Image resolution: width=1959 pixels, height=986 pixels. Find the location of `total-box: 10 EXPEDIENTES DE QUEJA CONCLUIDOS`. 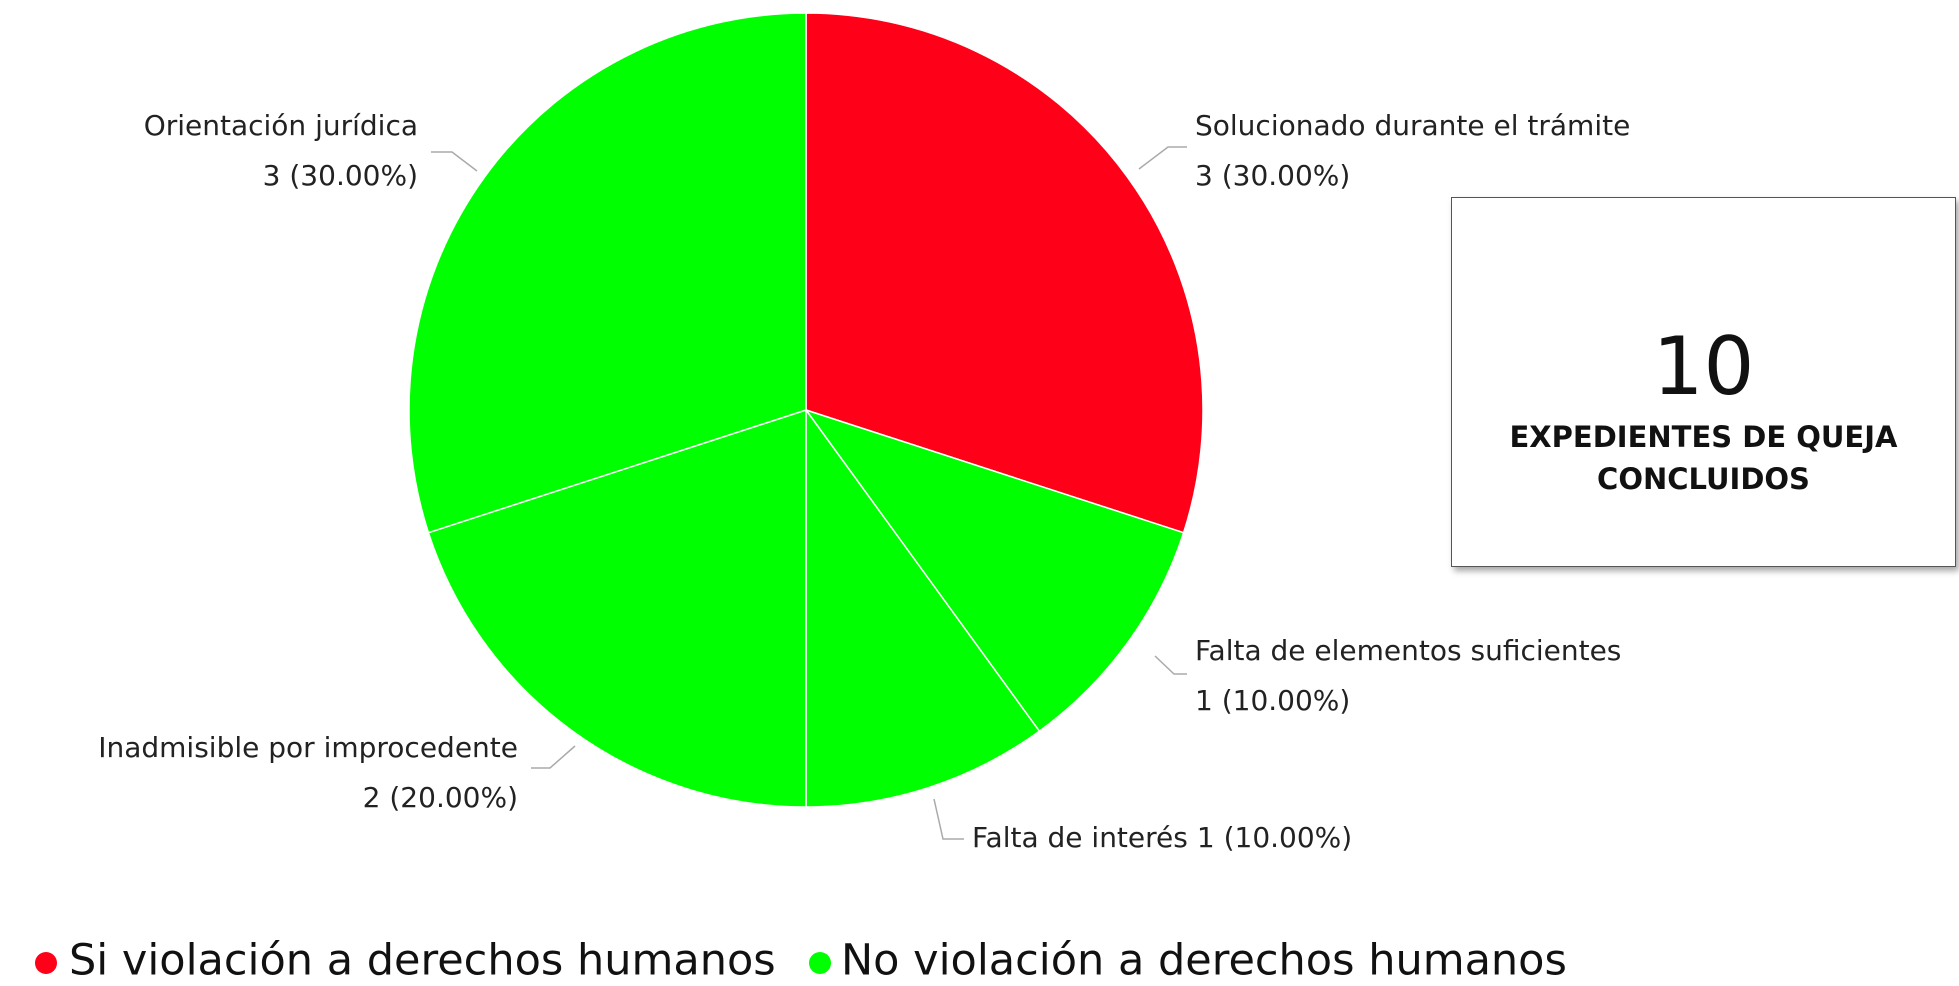

total-box: 10 EXPEDIENTES DE QUEJA CONCLUIDOS is located at coordinates (1703, 382).